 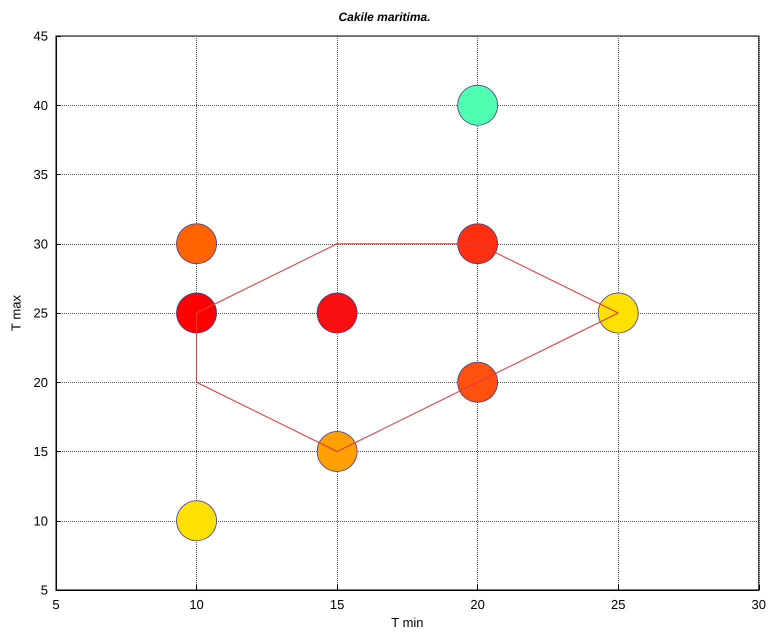 What do you see at coordinates (41, 313) in the screenshot?
I see `y-tick-label: 25` at bounding box center [41, 313].